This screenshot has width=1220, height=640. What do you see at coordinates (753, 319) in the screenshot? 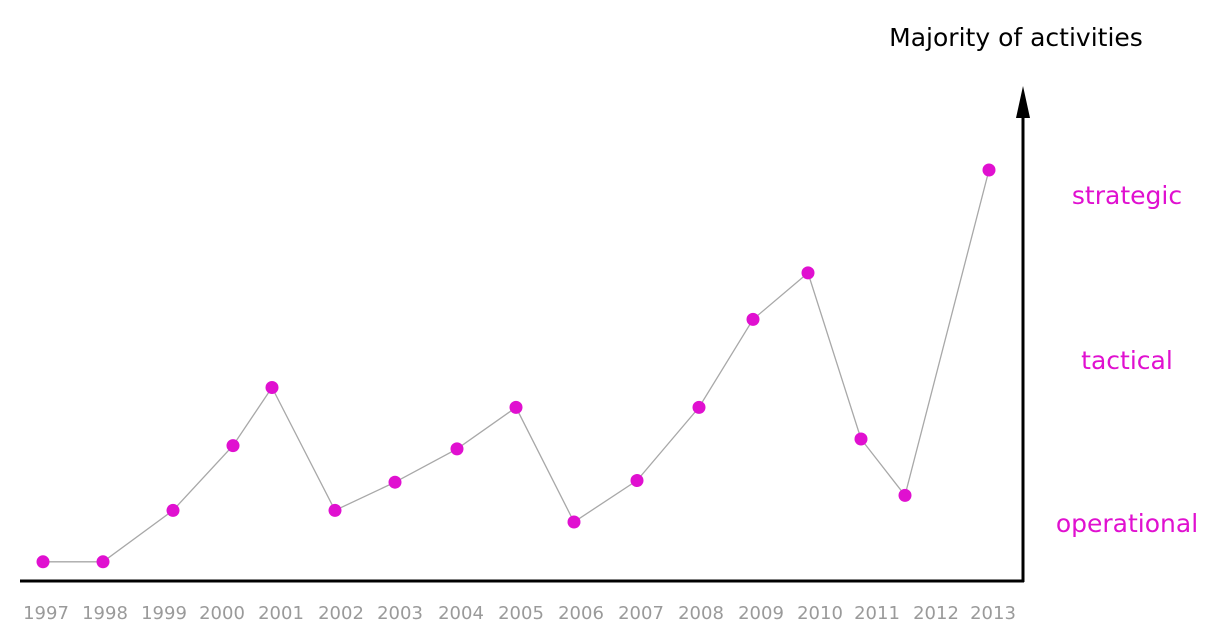
I see `data-point-2009` at bounding box center [753, 319].